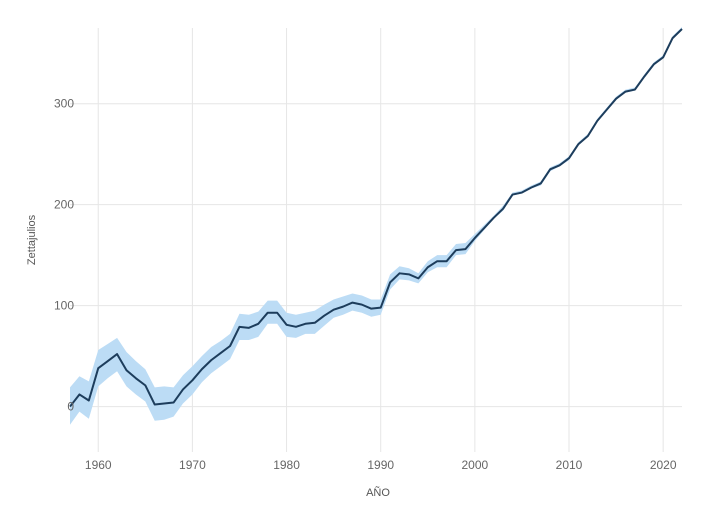 The width and height of the screenshot is (725, 506). Describe the element at coordinates (192, 465) in the screenshot. I see `x-tick-label: 1970` at that location.